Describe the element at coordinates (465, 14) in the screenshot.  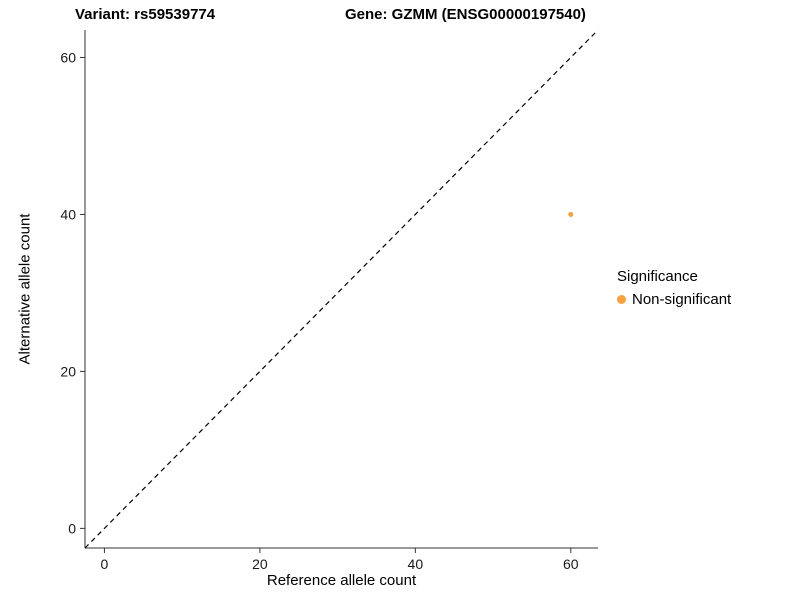
I see `gene-title: Gene: GZMM (ENSG00000197540)` at that location.